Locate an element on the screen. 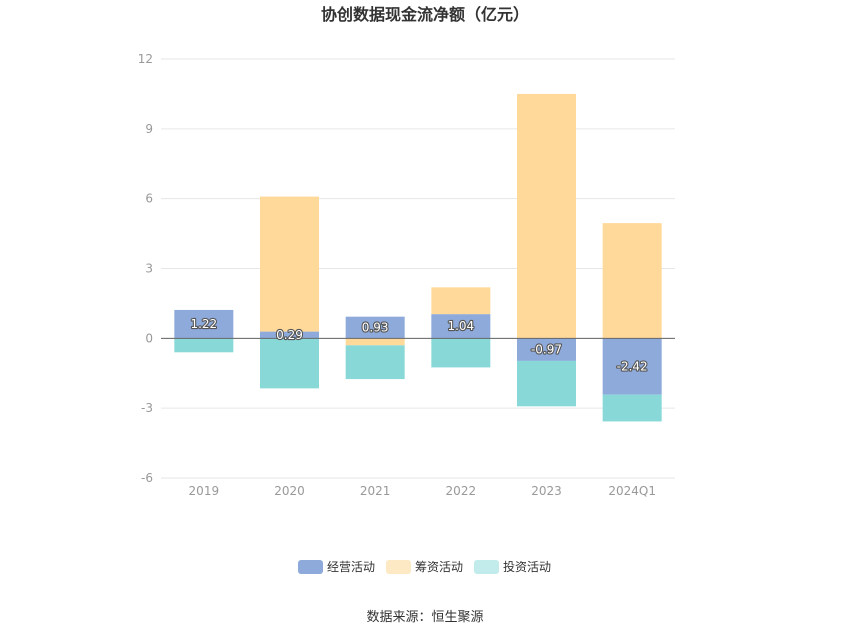 This screenshot has width=850, height=637. y-axis: -6 -3 0 3 6 9 12 is located at coordinates (145, 268).